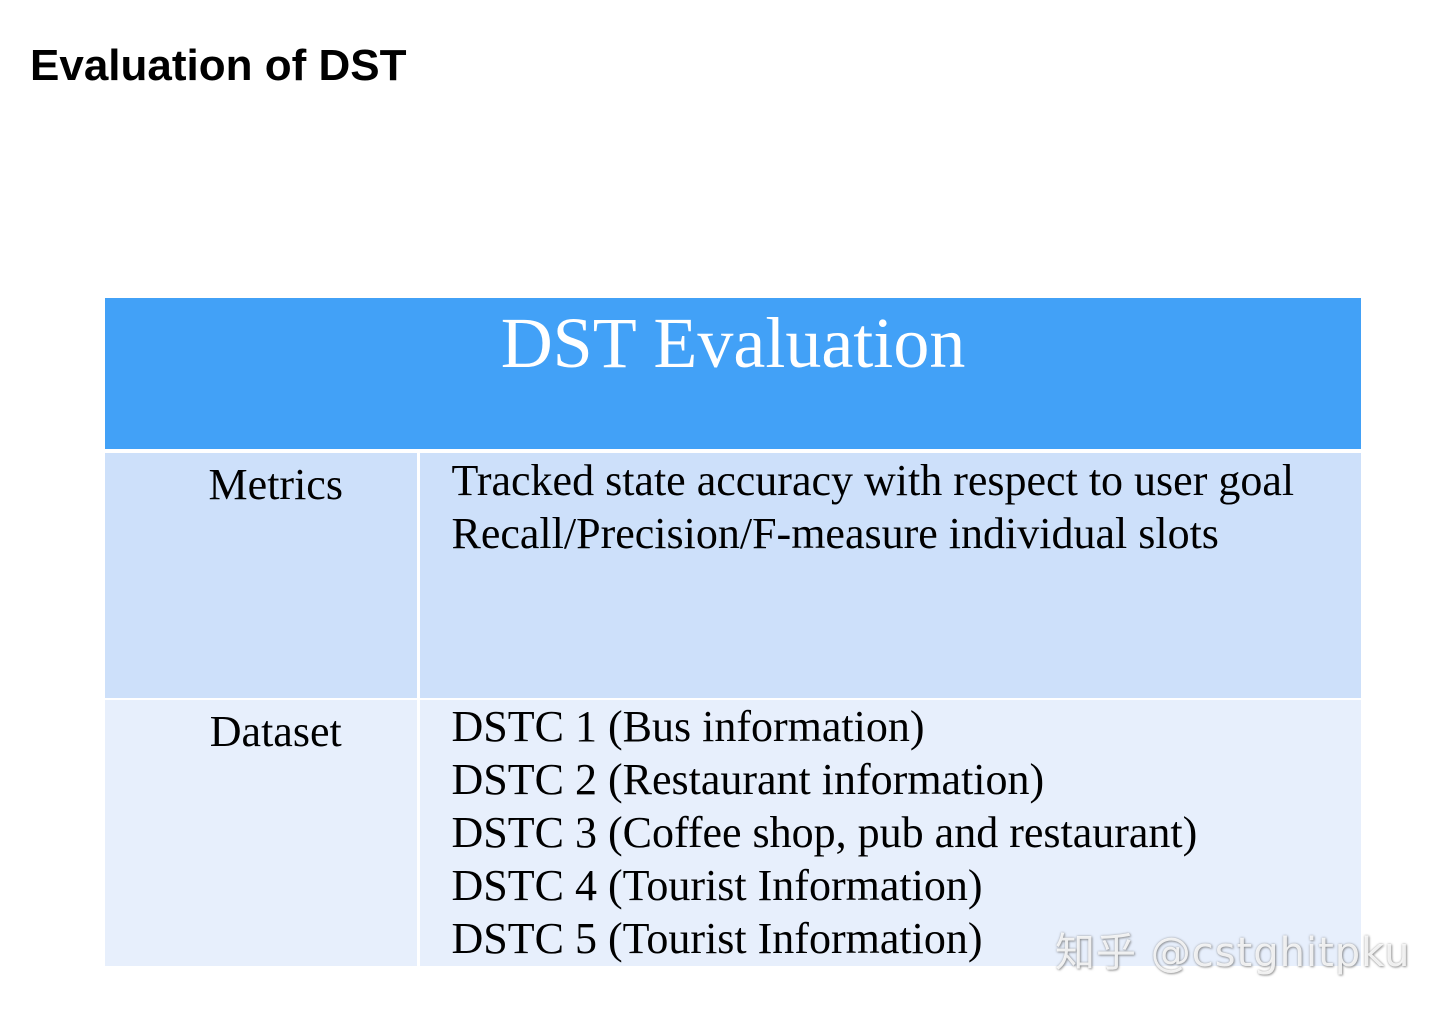  I want to click on table-header-row: DST Evaluation, so click(733, 375).